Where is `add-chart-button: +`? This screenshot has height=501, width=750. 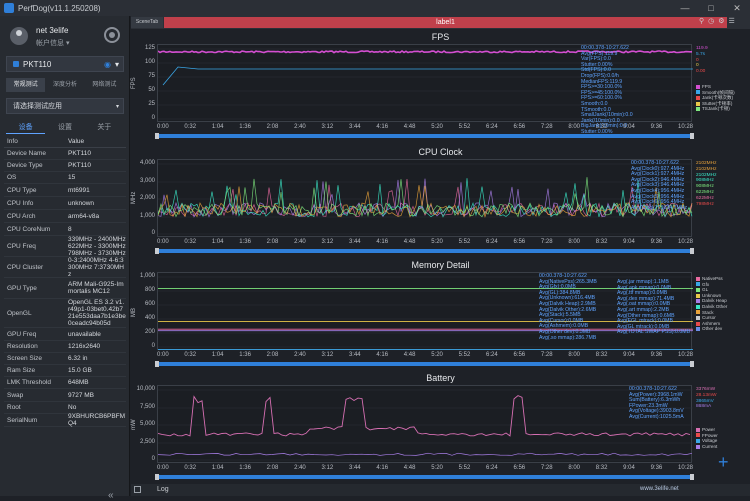
add-chart-button: + is located at coordinates (723, 462).